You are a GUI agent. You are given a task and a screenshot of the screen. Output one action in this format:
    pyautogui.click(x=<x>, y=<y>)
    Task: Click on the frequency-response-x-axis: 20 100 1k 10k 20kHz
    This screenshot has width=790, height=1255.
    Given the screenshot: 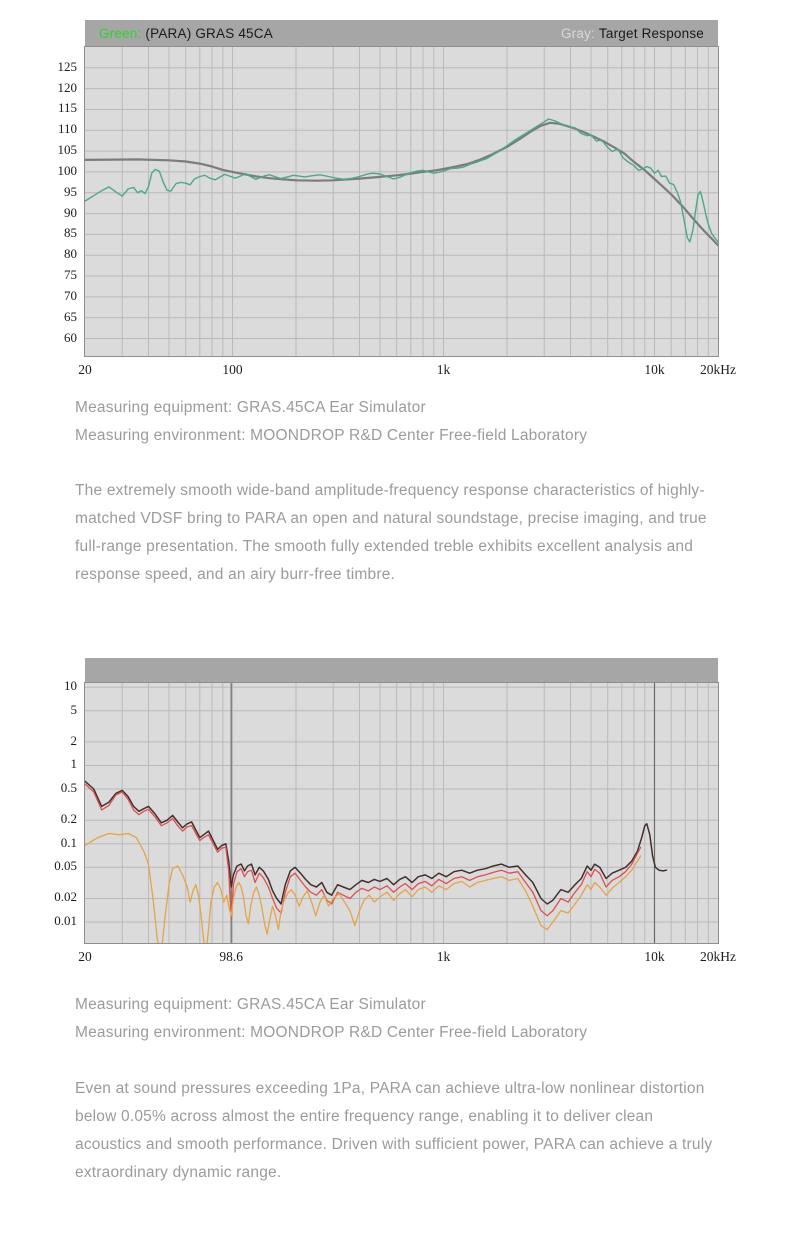 What is the action you would take?
    pyautogui.click(x=407, y=371)
    